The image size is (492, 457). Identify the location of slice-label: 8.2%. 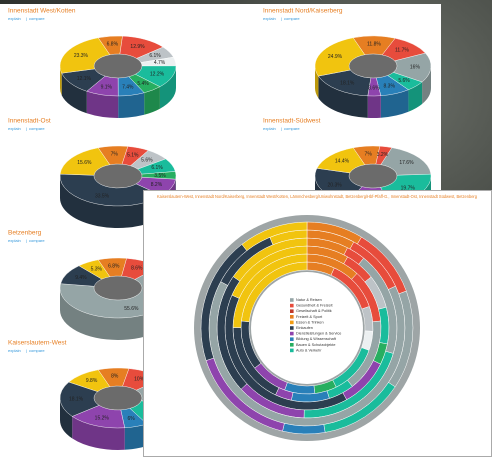
(157, 185).